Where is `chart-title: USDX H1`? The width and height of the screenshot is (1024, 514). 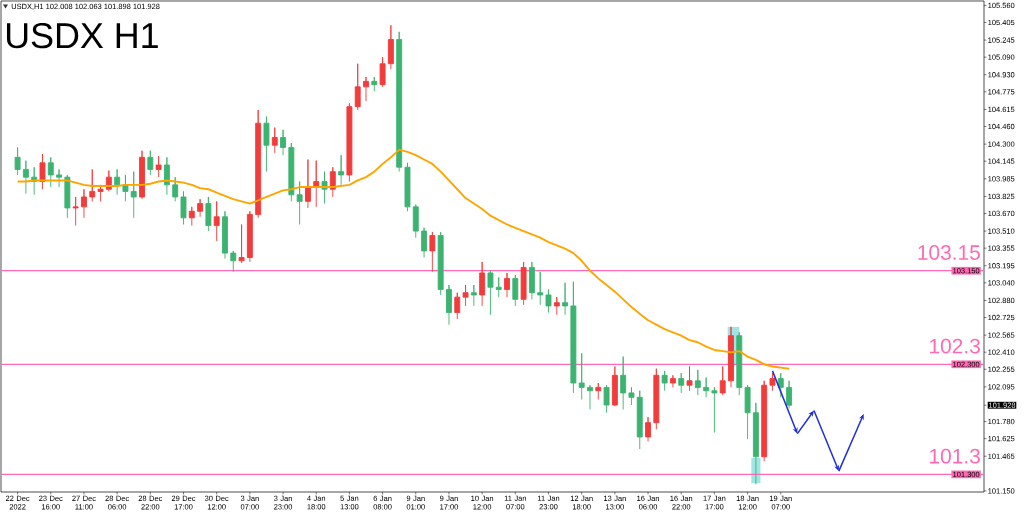 chart-title: USDX H1 is located at coordinates (82, 35).